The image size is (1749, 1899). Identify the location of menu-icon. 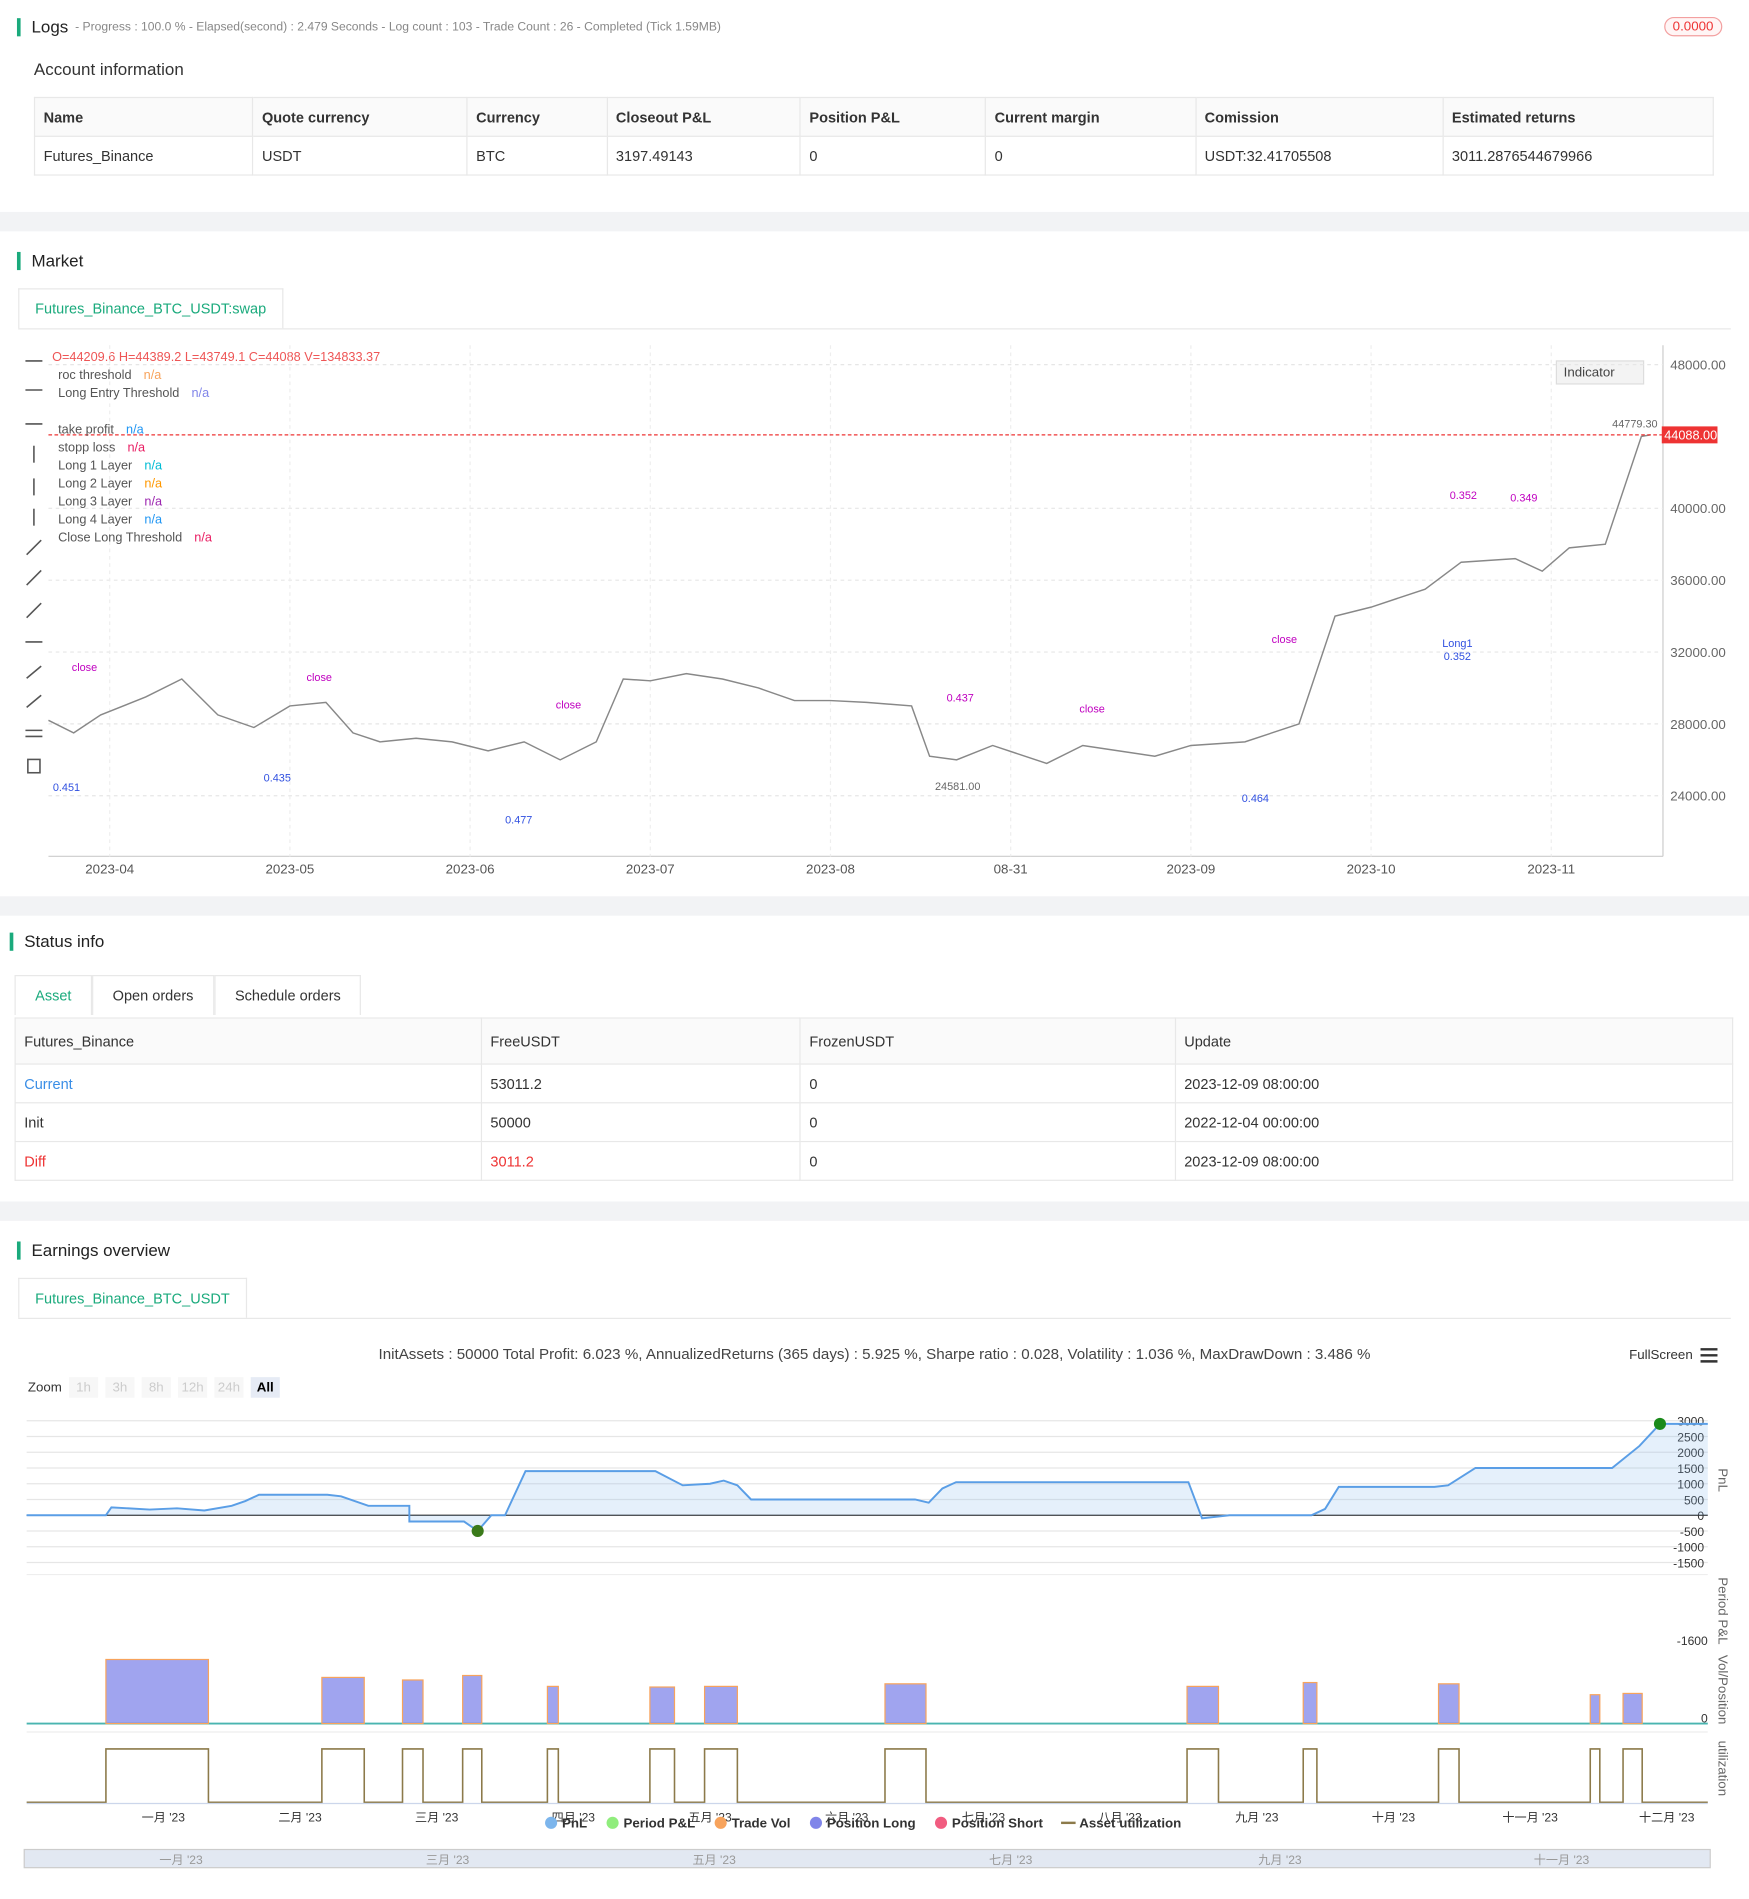
(1709, 1355).